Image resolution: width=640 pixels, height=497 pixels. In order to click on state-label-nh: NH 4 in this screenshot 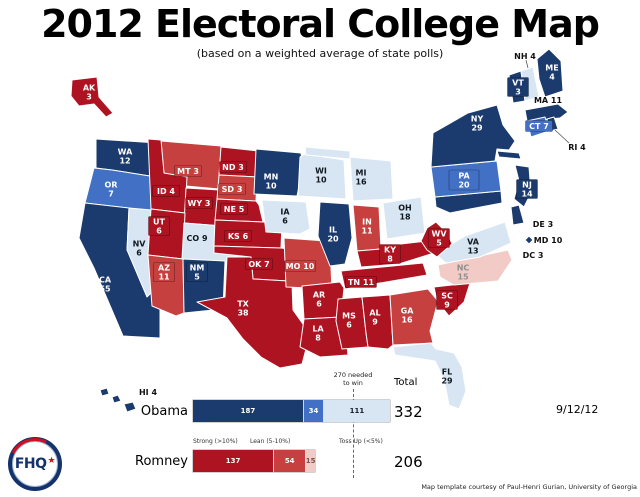, I will do `click(525, 56)`.